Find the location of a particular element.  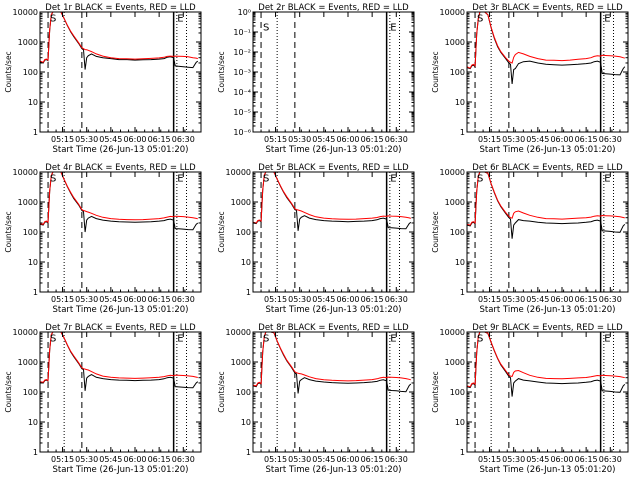

panel-title: Det 7r BLACK = Events, RED = LLD is located at coordinates (120, 328).